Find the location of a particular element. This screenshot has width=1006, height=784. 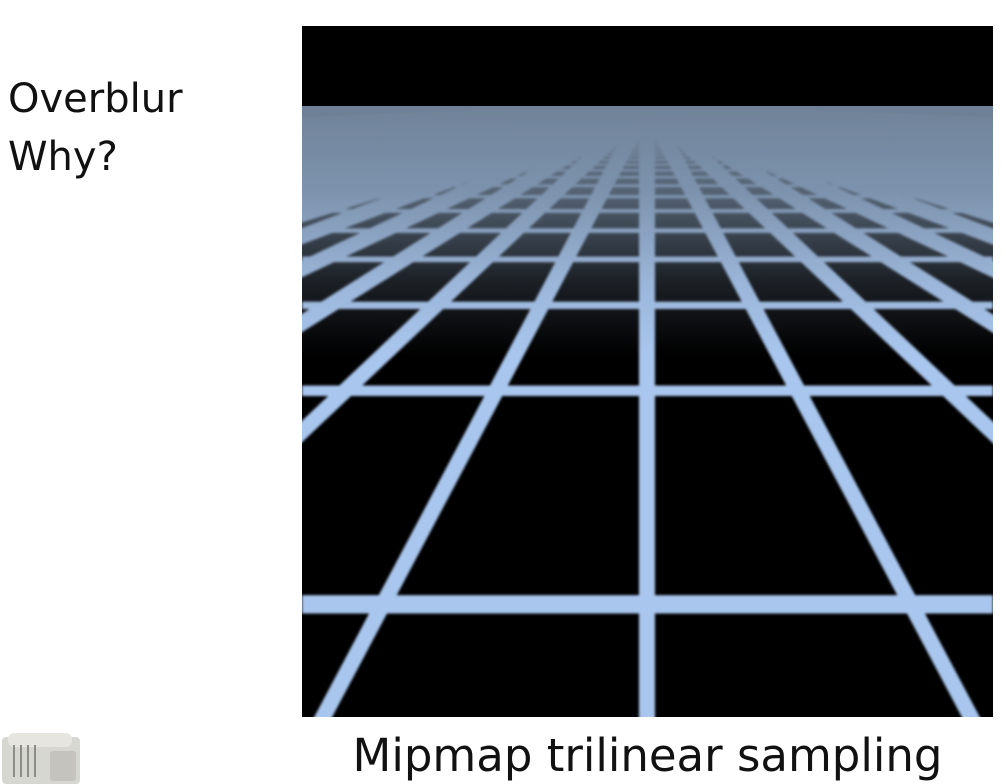

slide-title: Overblur is located at coordinates (95, 99).